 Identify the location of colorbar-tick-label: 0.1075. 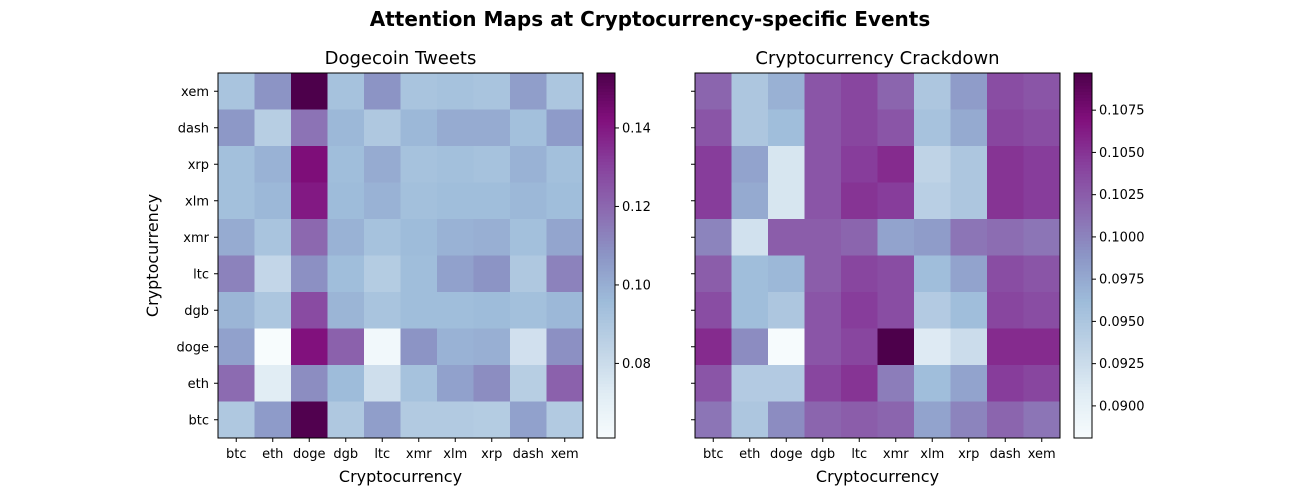
(1122, 111).